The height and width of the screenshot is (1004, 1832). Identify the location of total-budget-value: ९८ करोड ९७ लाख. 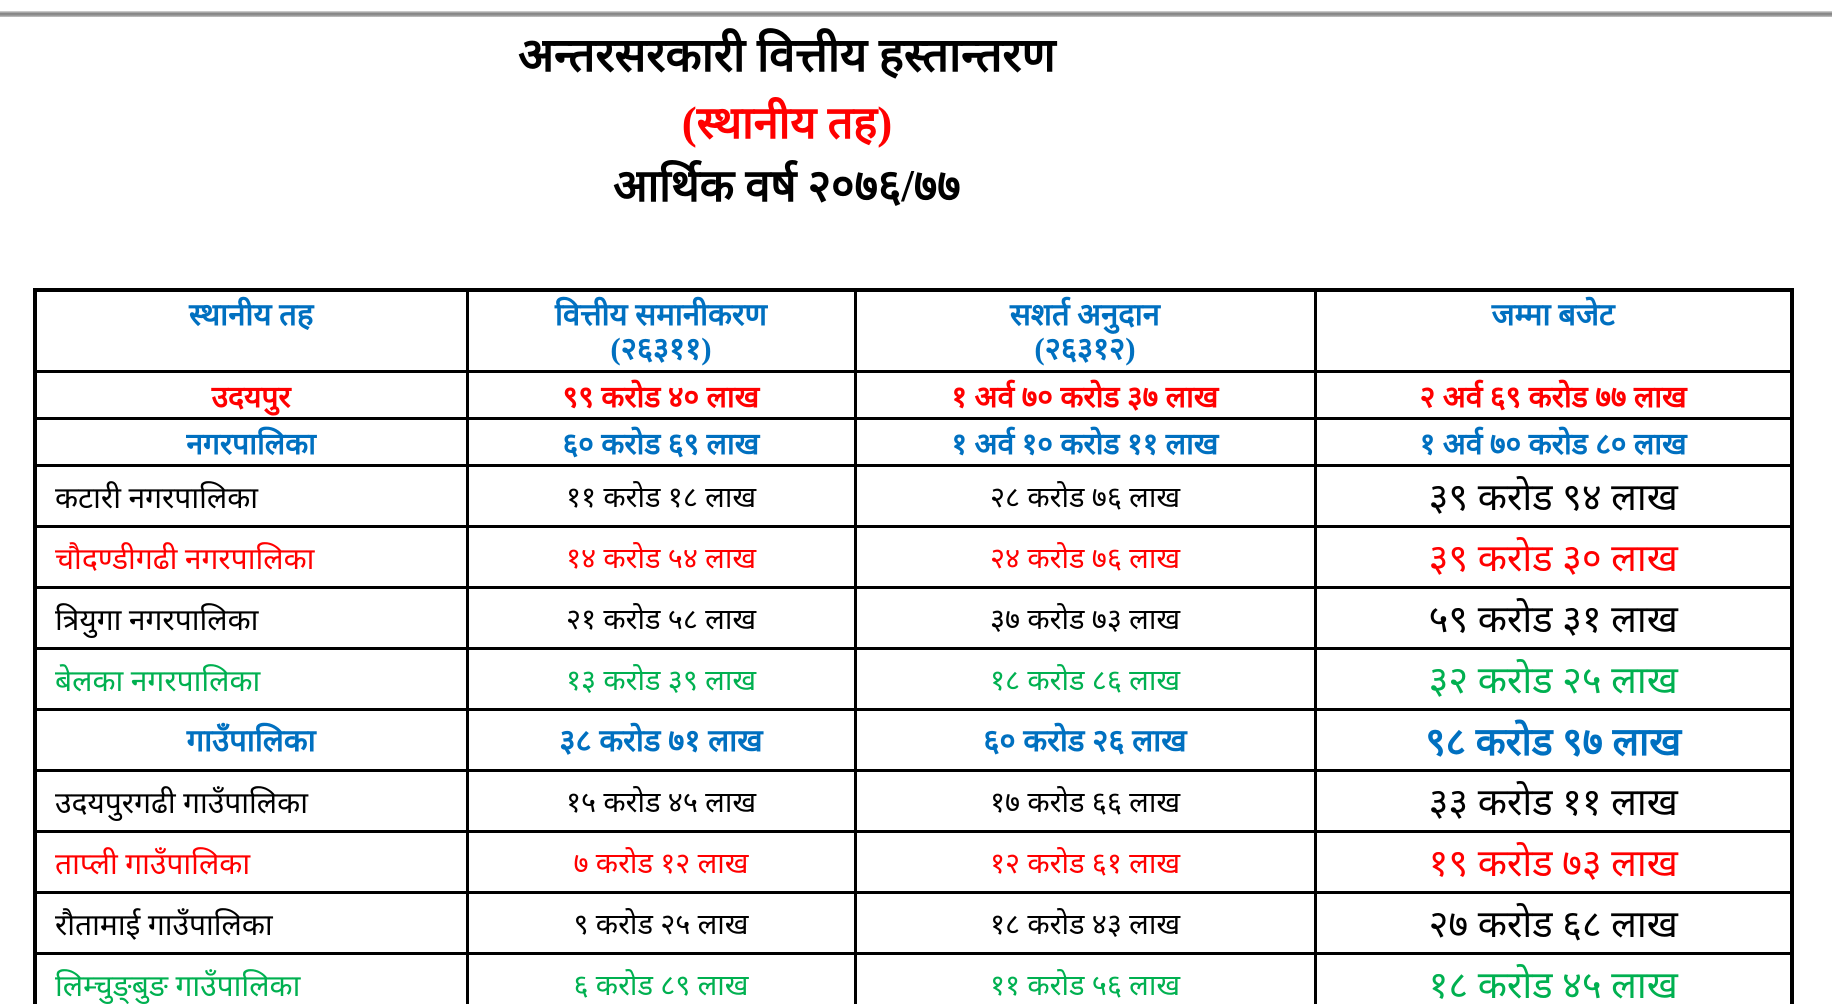
(1553, 740).